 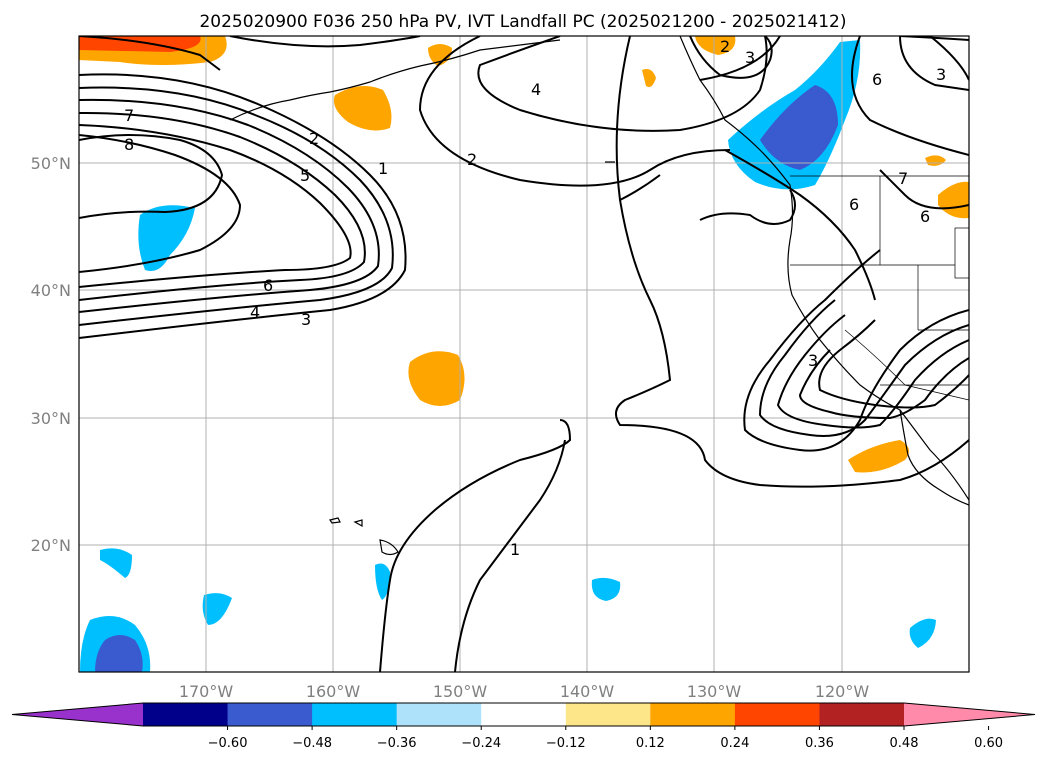 I want to click on colorbar-tick-label: 0.60, so click(x=988, y=743).